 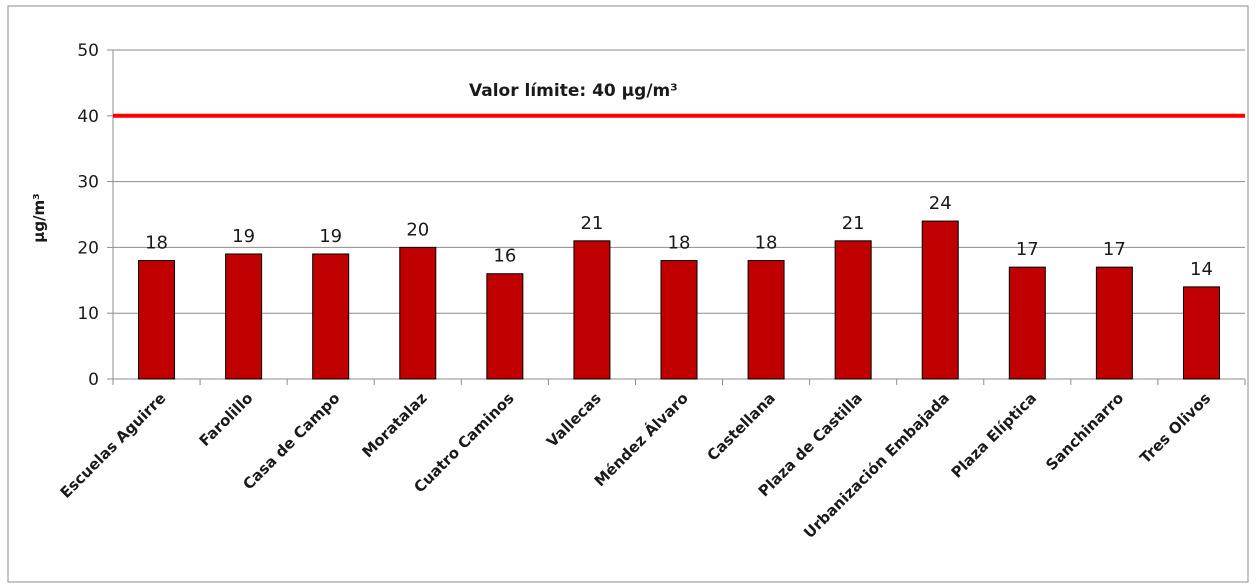 I want to click on y-tick-label: 30, so click(x=88, y=183).